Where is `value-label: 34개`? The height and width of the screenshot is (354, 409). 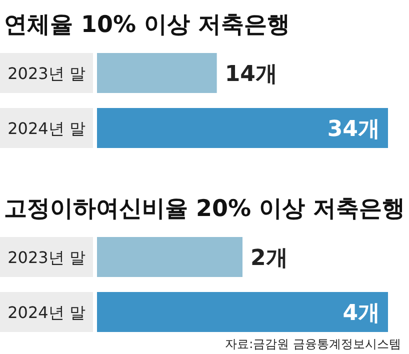
value-label: 34개 is located at coordinates (353, 129).